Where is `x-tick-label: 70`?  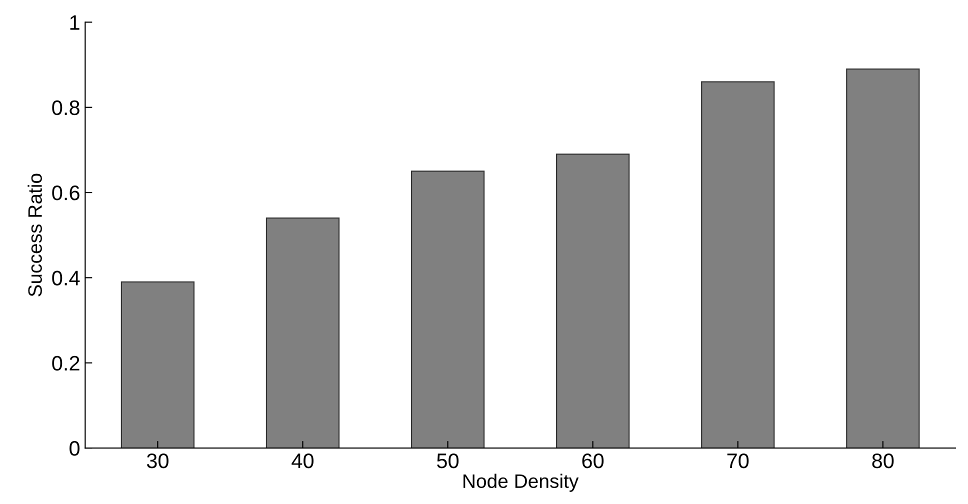
x-tick-label: 70 is located at coordinates (738, 460).